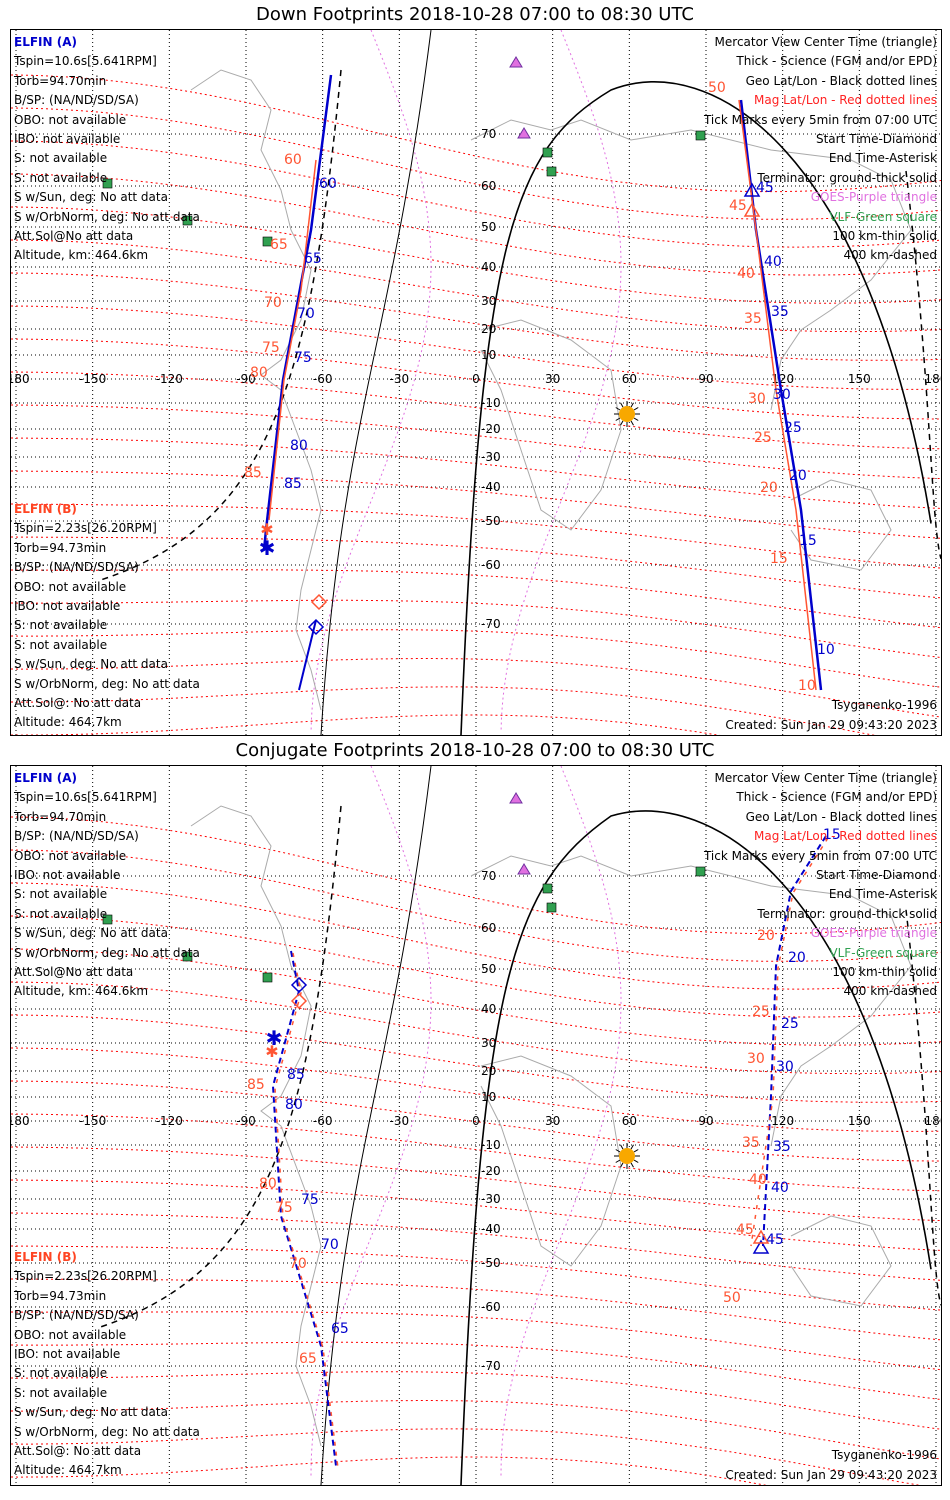 The width and height of the screenshot is (950, 1500). Describe the element at coordinates (328, 184) in the screenshot. I see `track-a-time-label: 60` at that location.